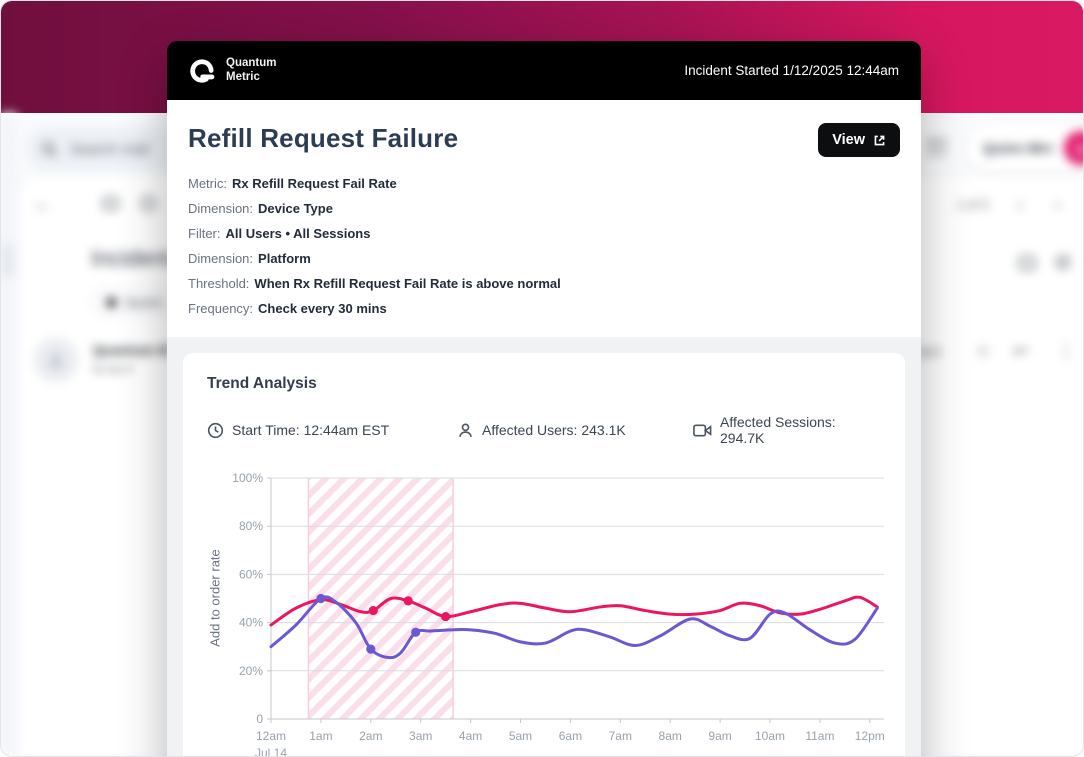 This screenshot has height=757, width=1084. I want to click on older-chevron-icon: ›, so click(1058, 204).